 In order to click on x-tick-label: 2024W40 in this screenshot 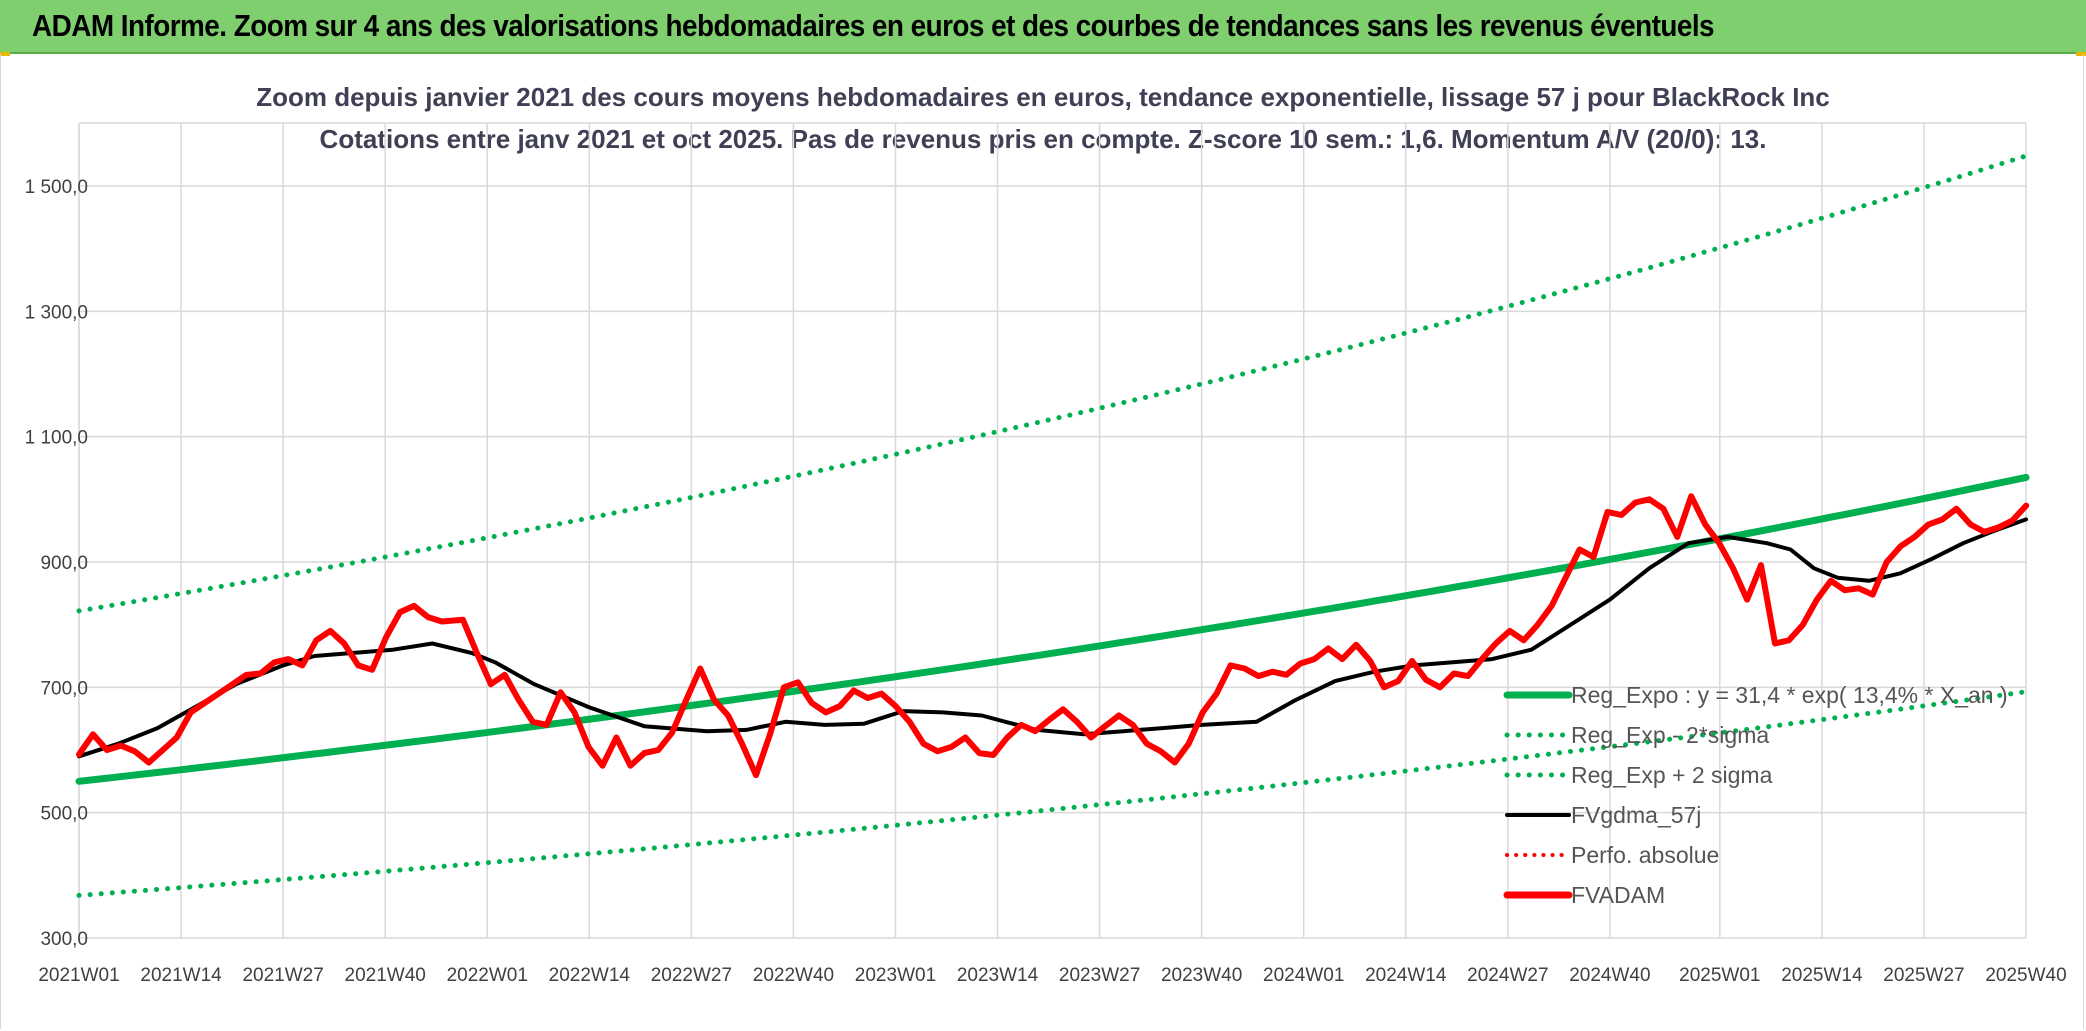, I will do `click(1609, 975)`.